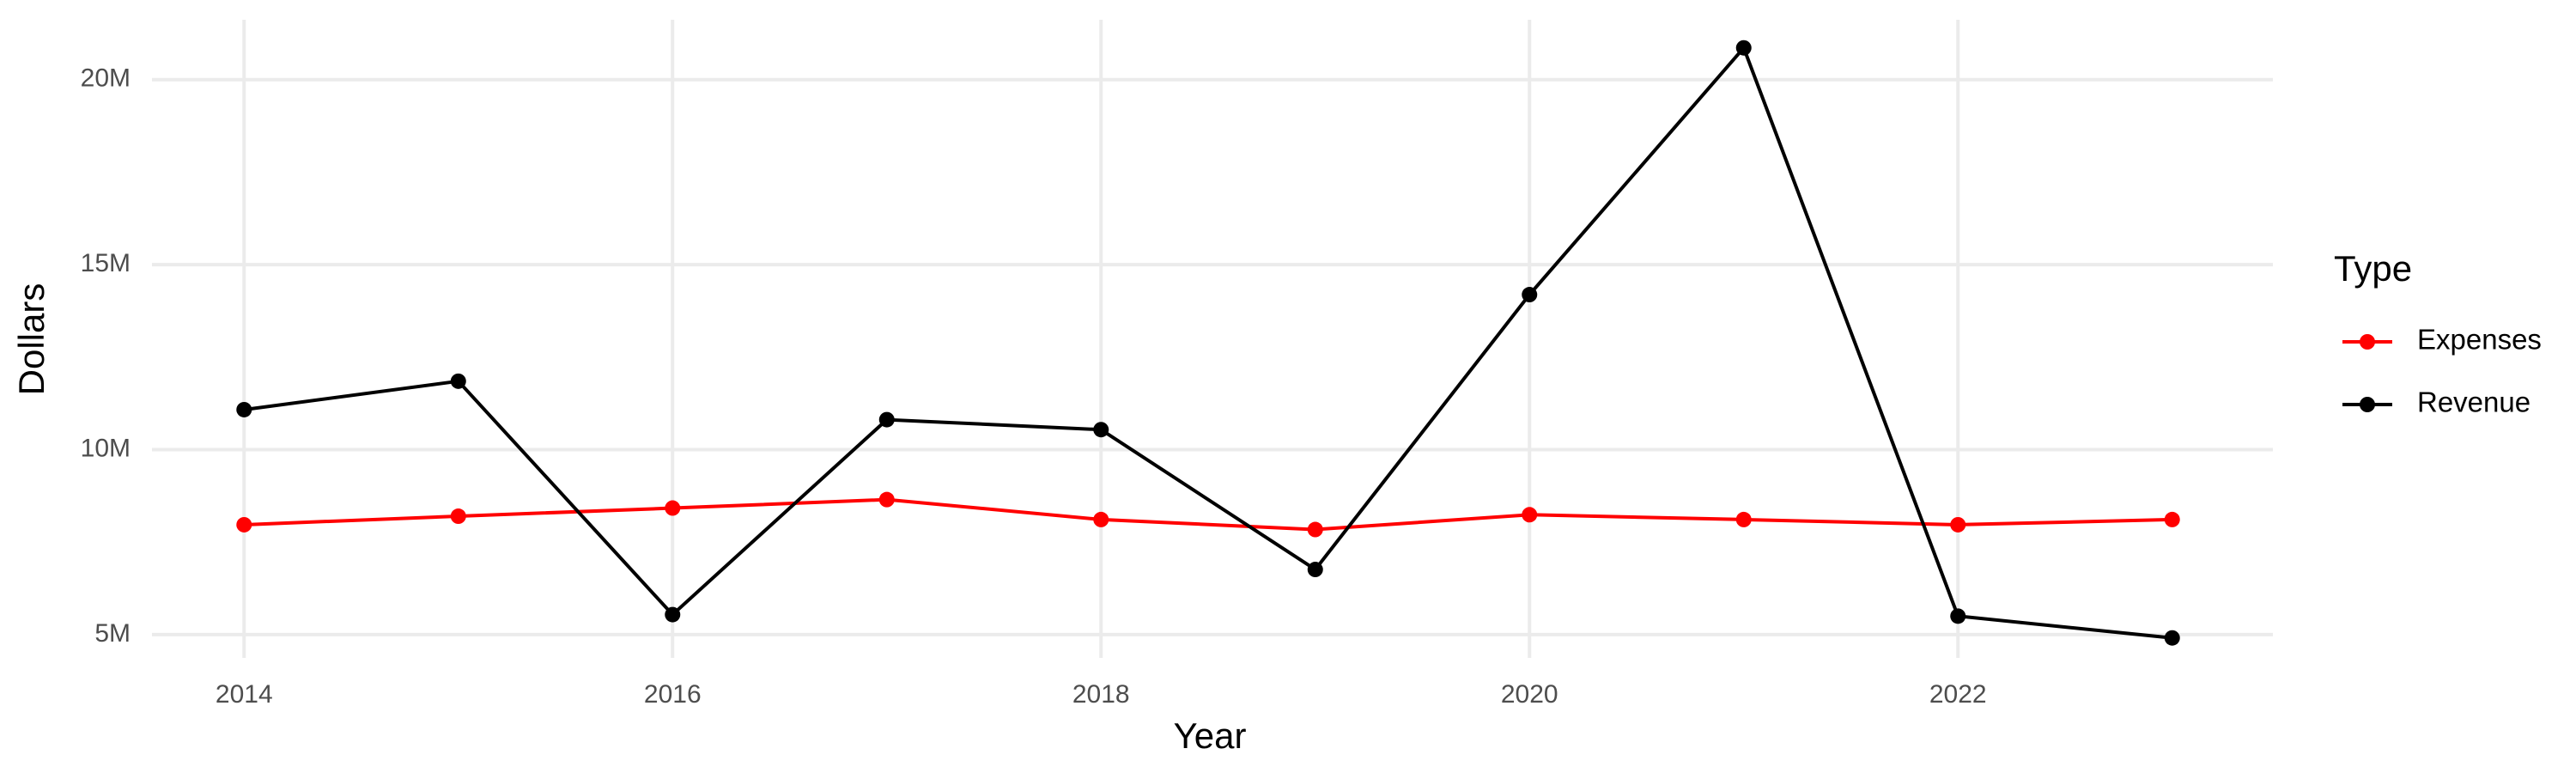  What do you see at coordinates (2479, 340) in the screenshot?
I see `legend-label: Expenses` at bounding box center [2479, 340].